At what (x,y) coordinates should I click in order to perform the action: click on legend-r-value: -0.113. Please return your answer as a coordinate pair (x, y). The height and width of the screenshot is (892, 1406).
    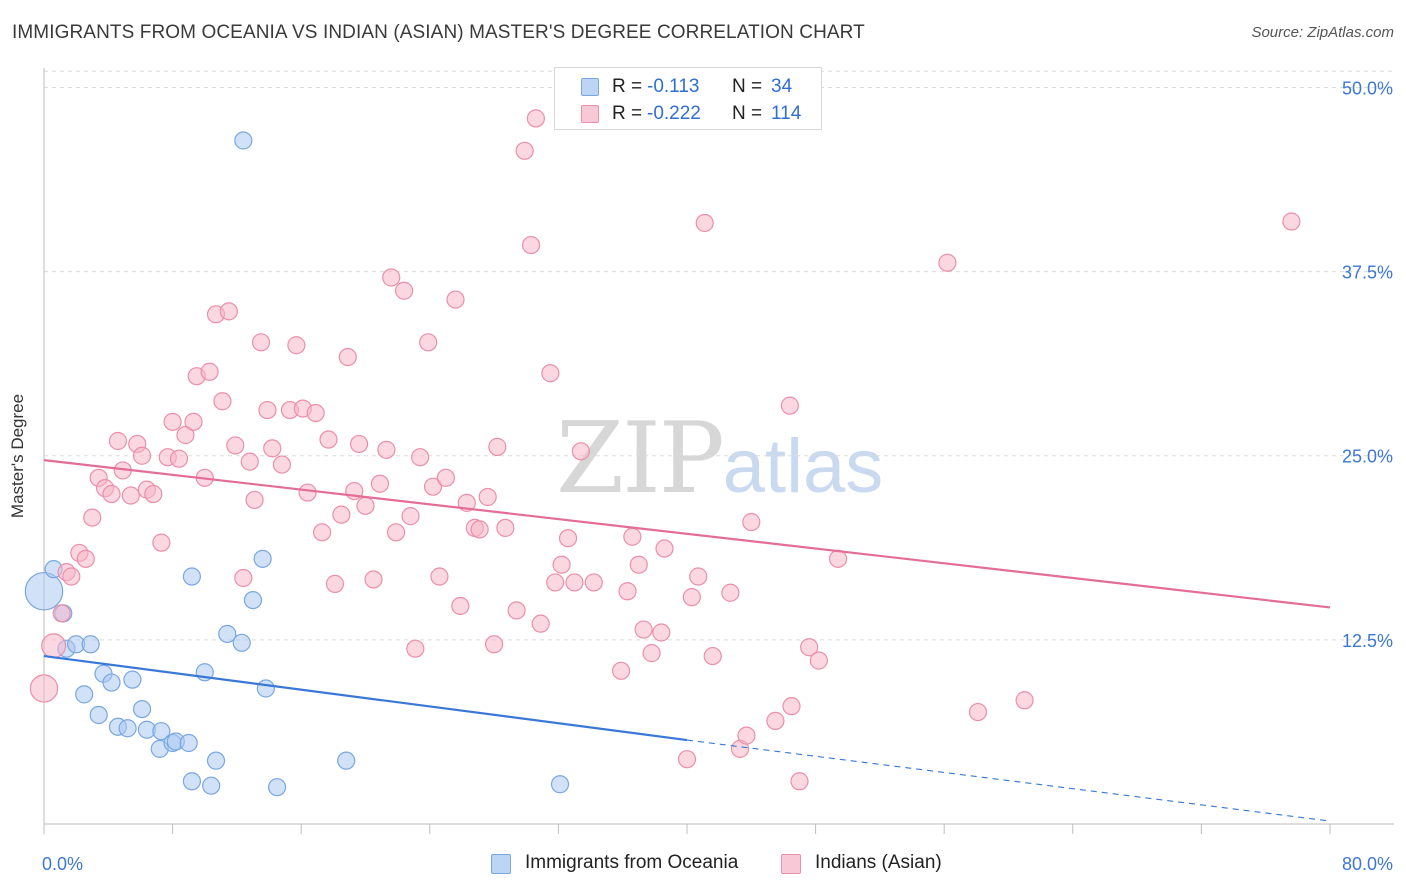
    Looking at the image, I should click on (673, 86).